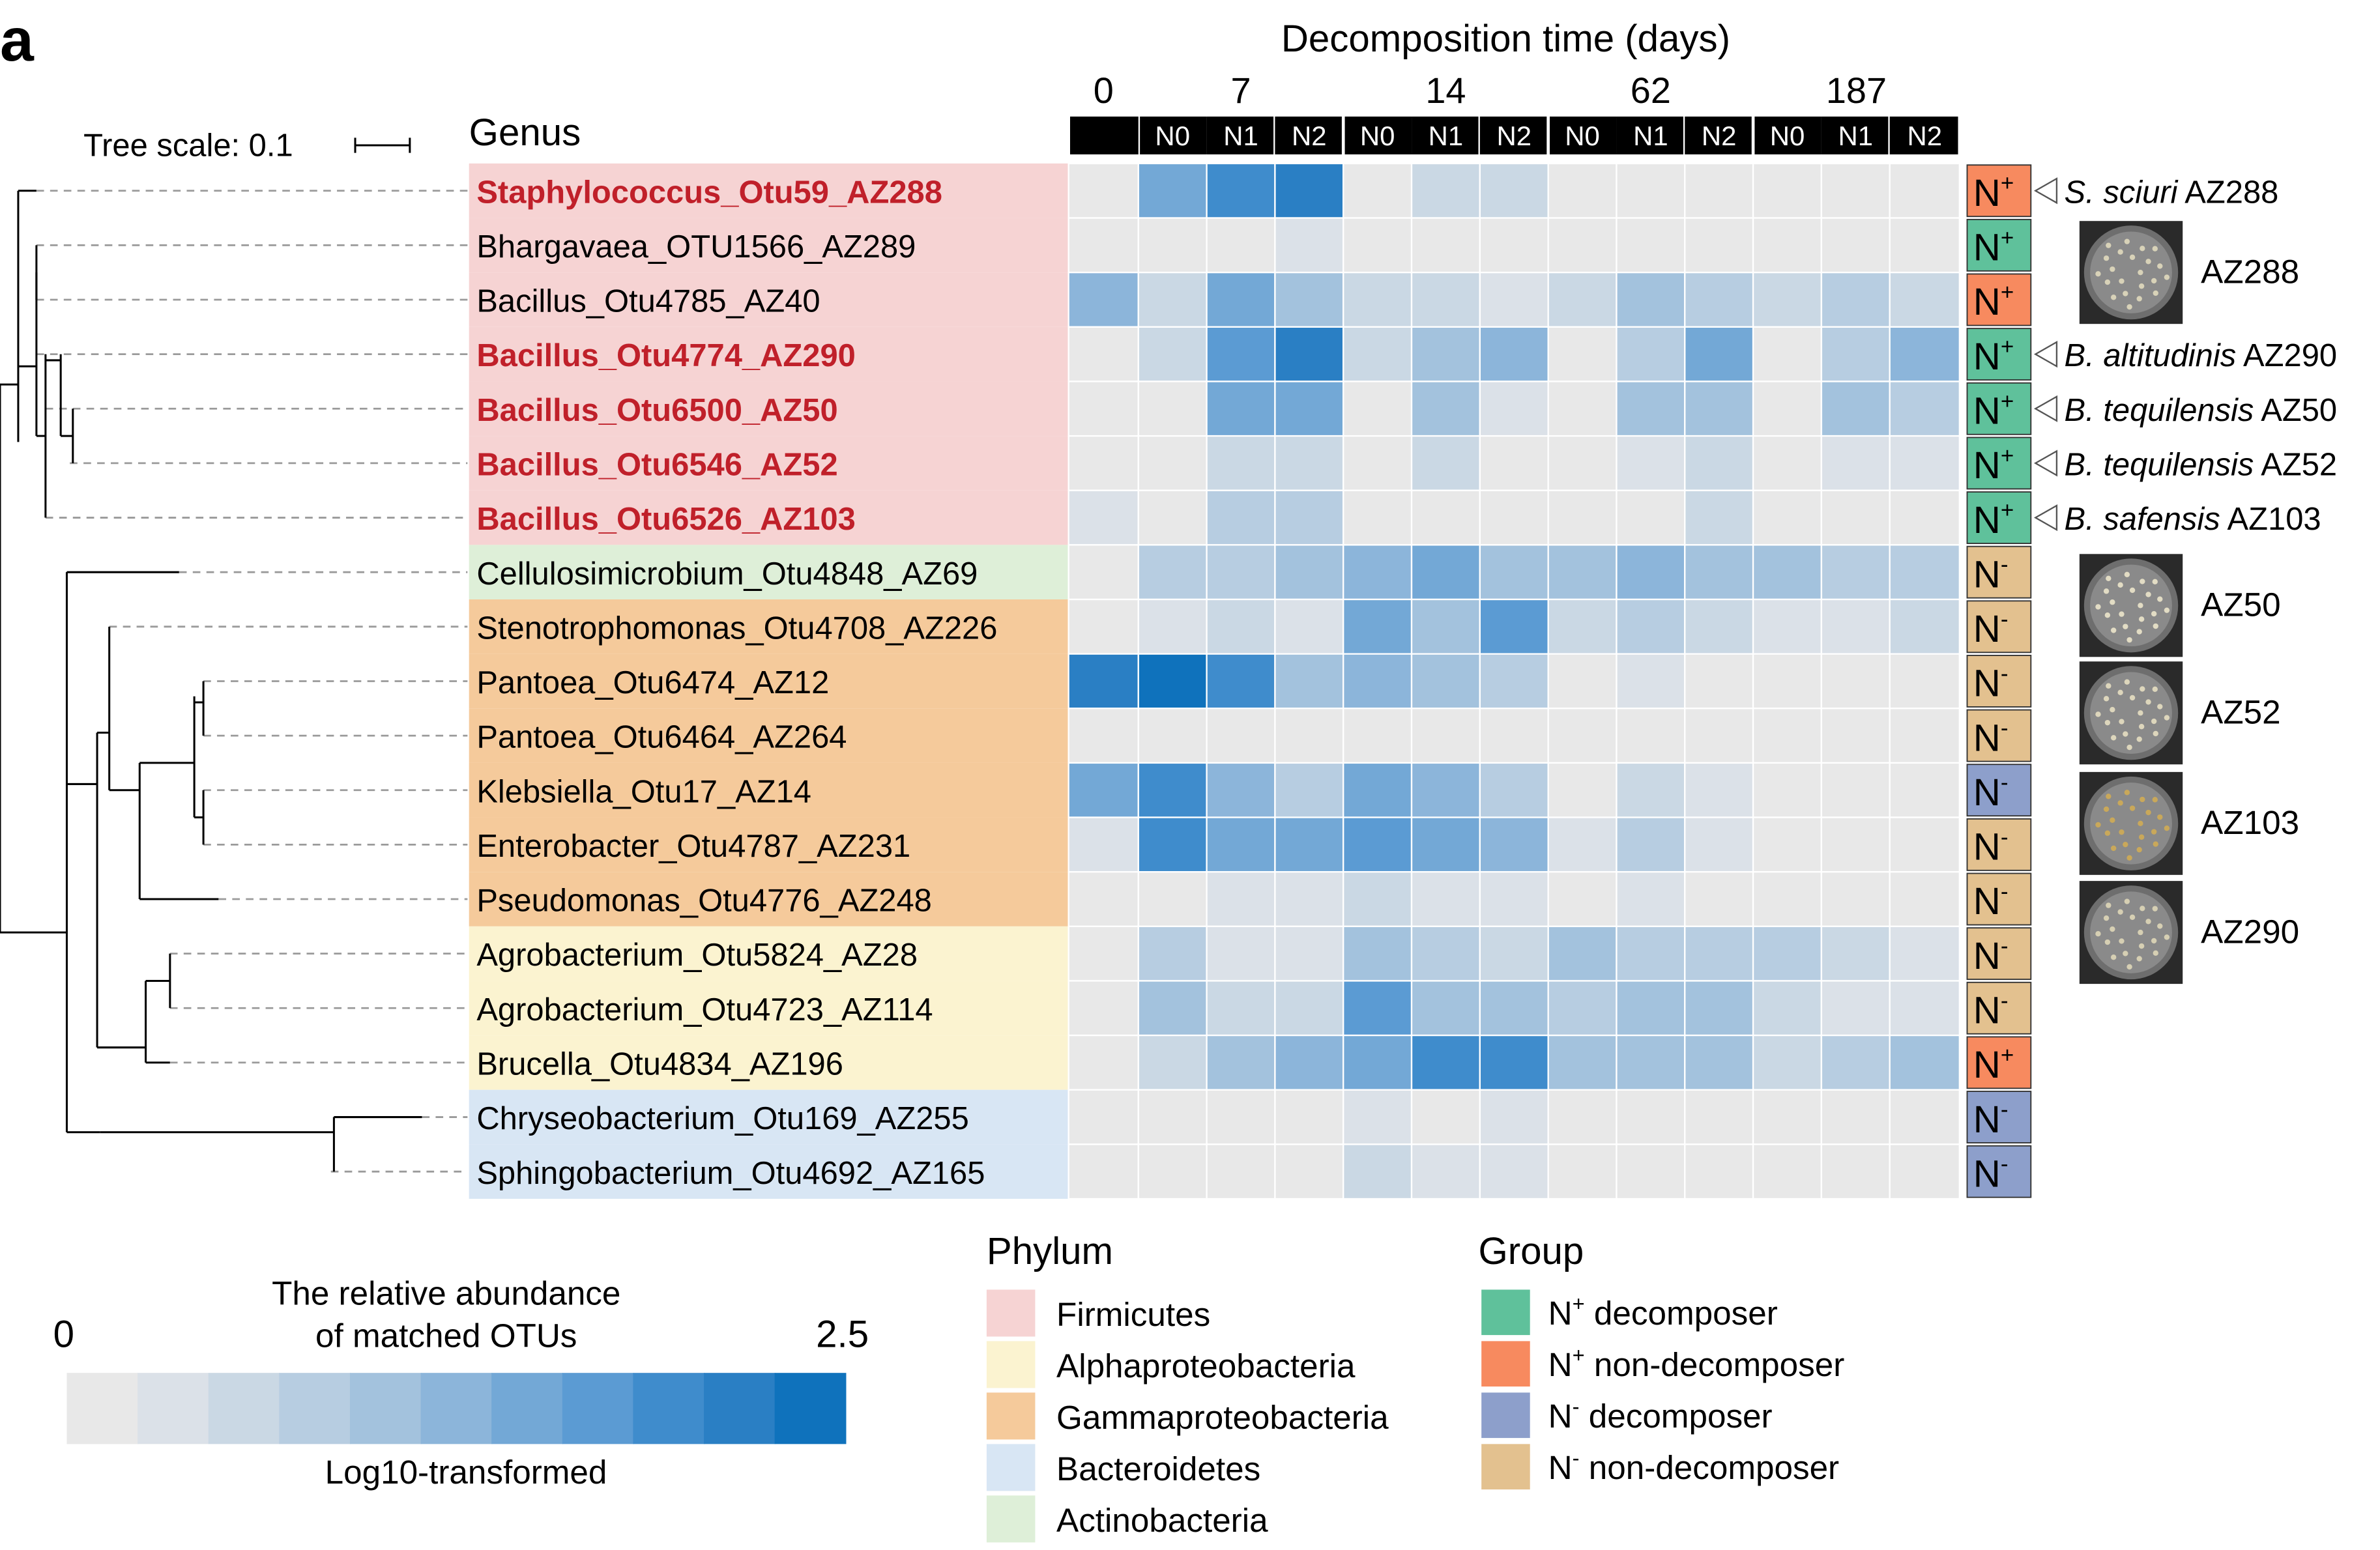  Describe the element at coordinates (1924, 135) in the screenshot. I see `column-header-box` at that location.